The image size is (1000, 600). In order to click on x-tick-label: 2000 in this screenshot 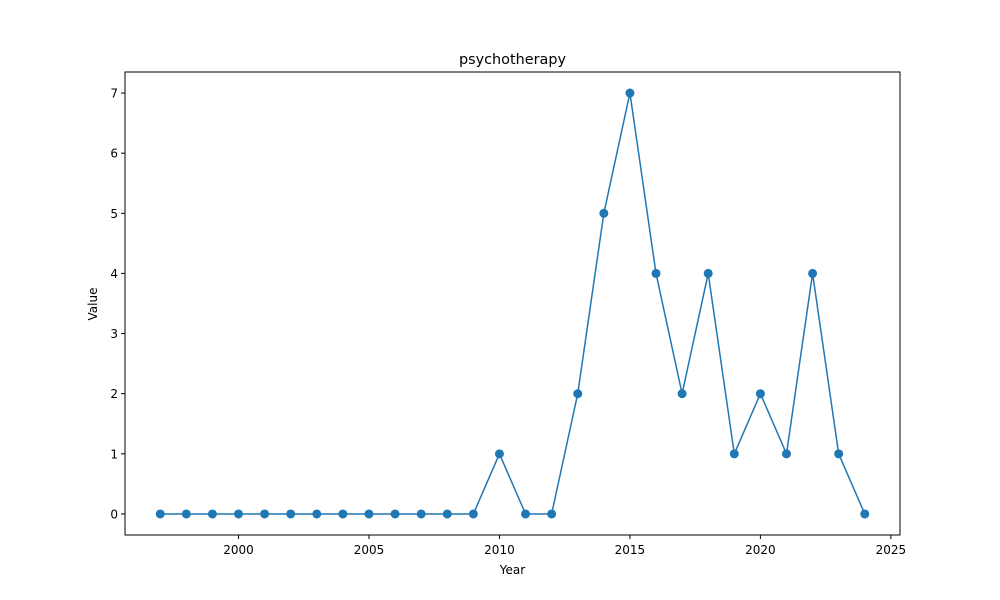, I will do `click(238, 550)`.